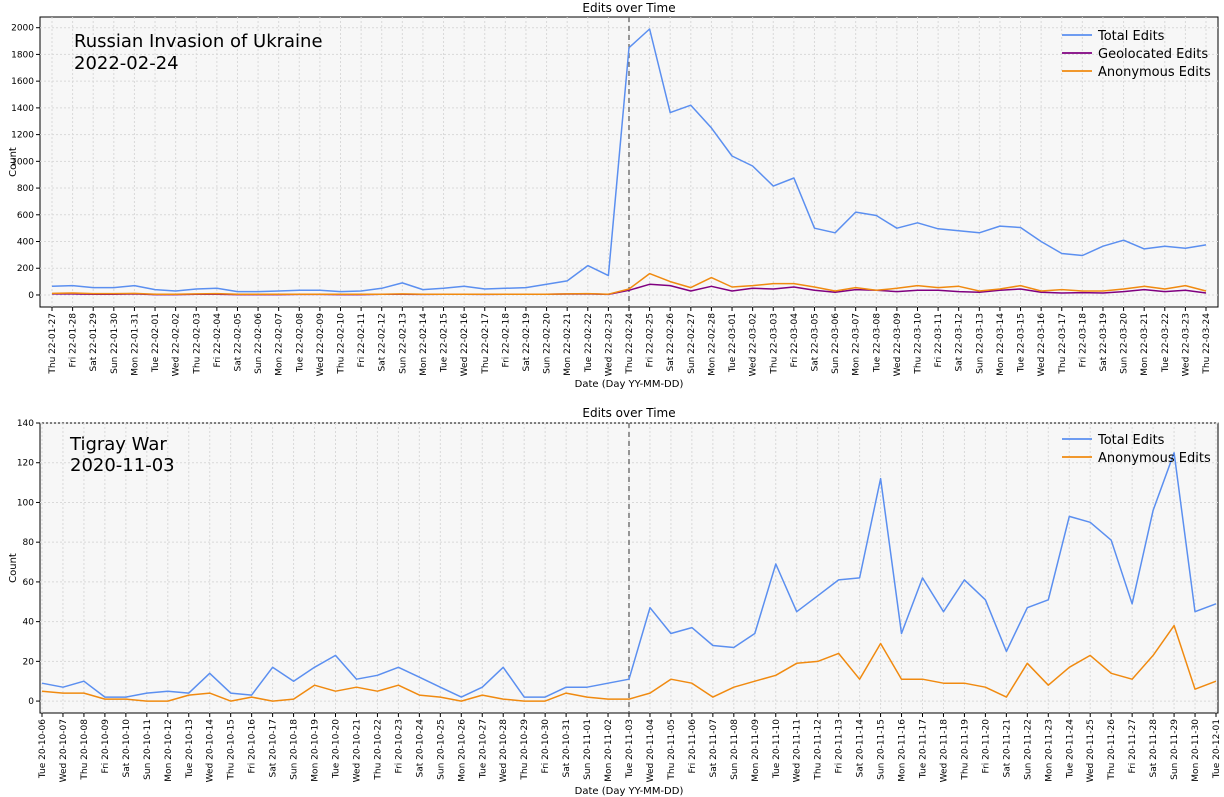 This screenshot has width=1224, height=797. Describe the element at coordinates (106, 746) in the screenshot. I see `x-tick-label: Fri 20-10-09` at that location.